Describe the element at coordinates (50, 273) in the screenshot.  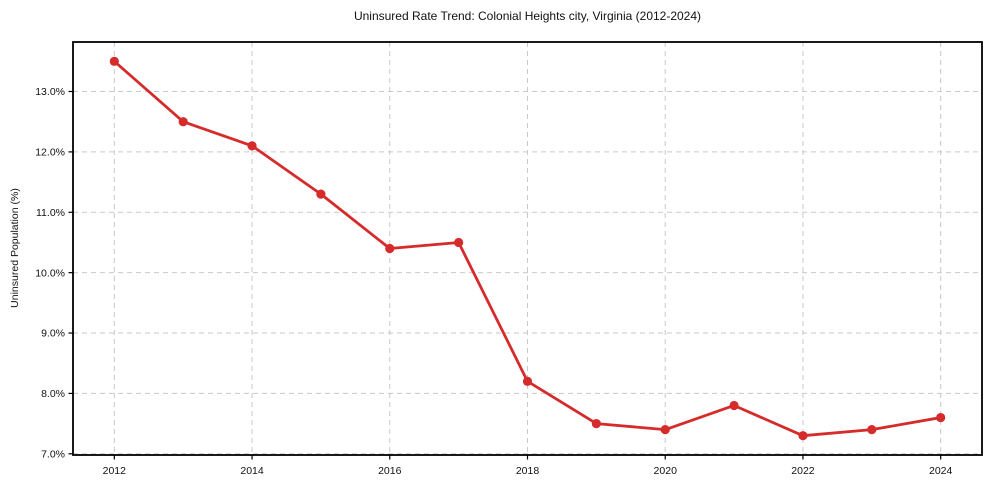
I see `y-tick-label: 10.0%` at that location.